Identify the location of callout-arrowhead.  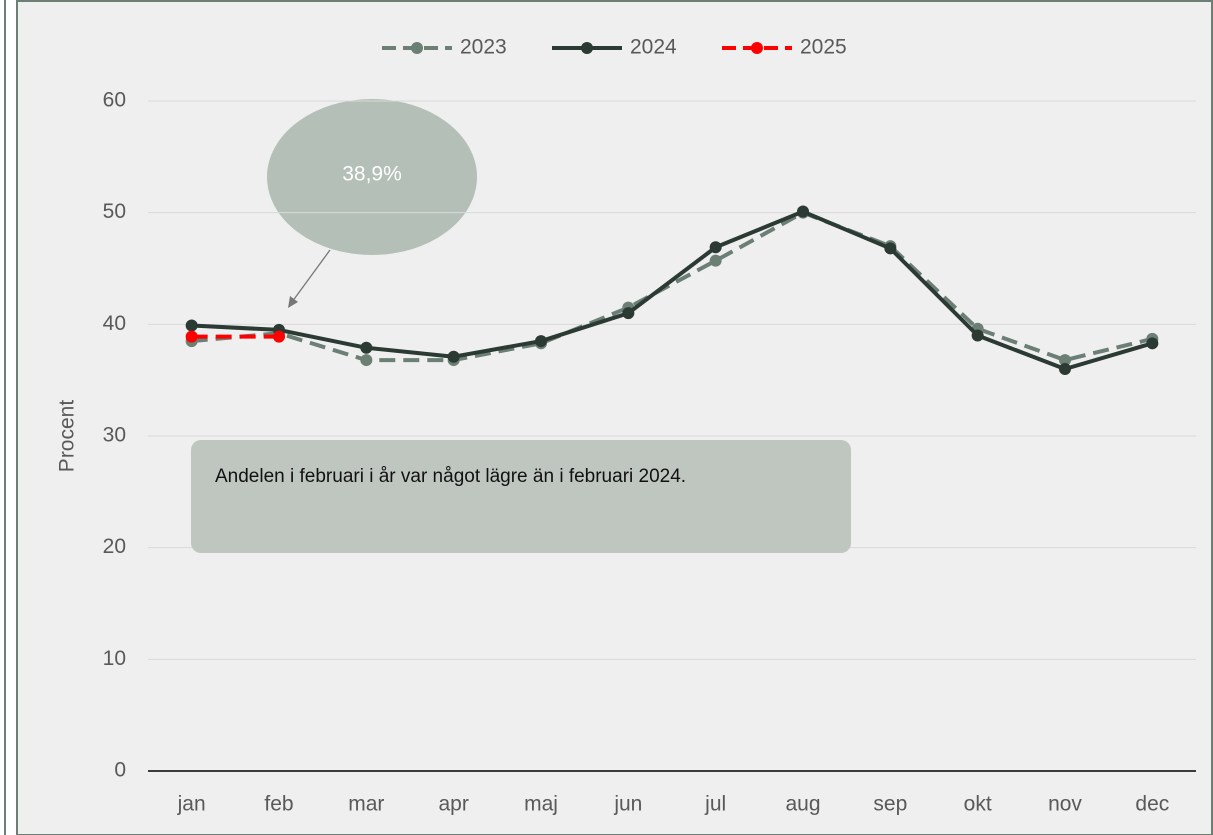
(293, 302).